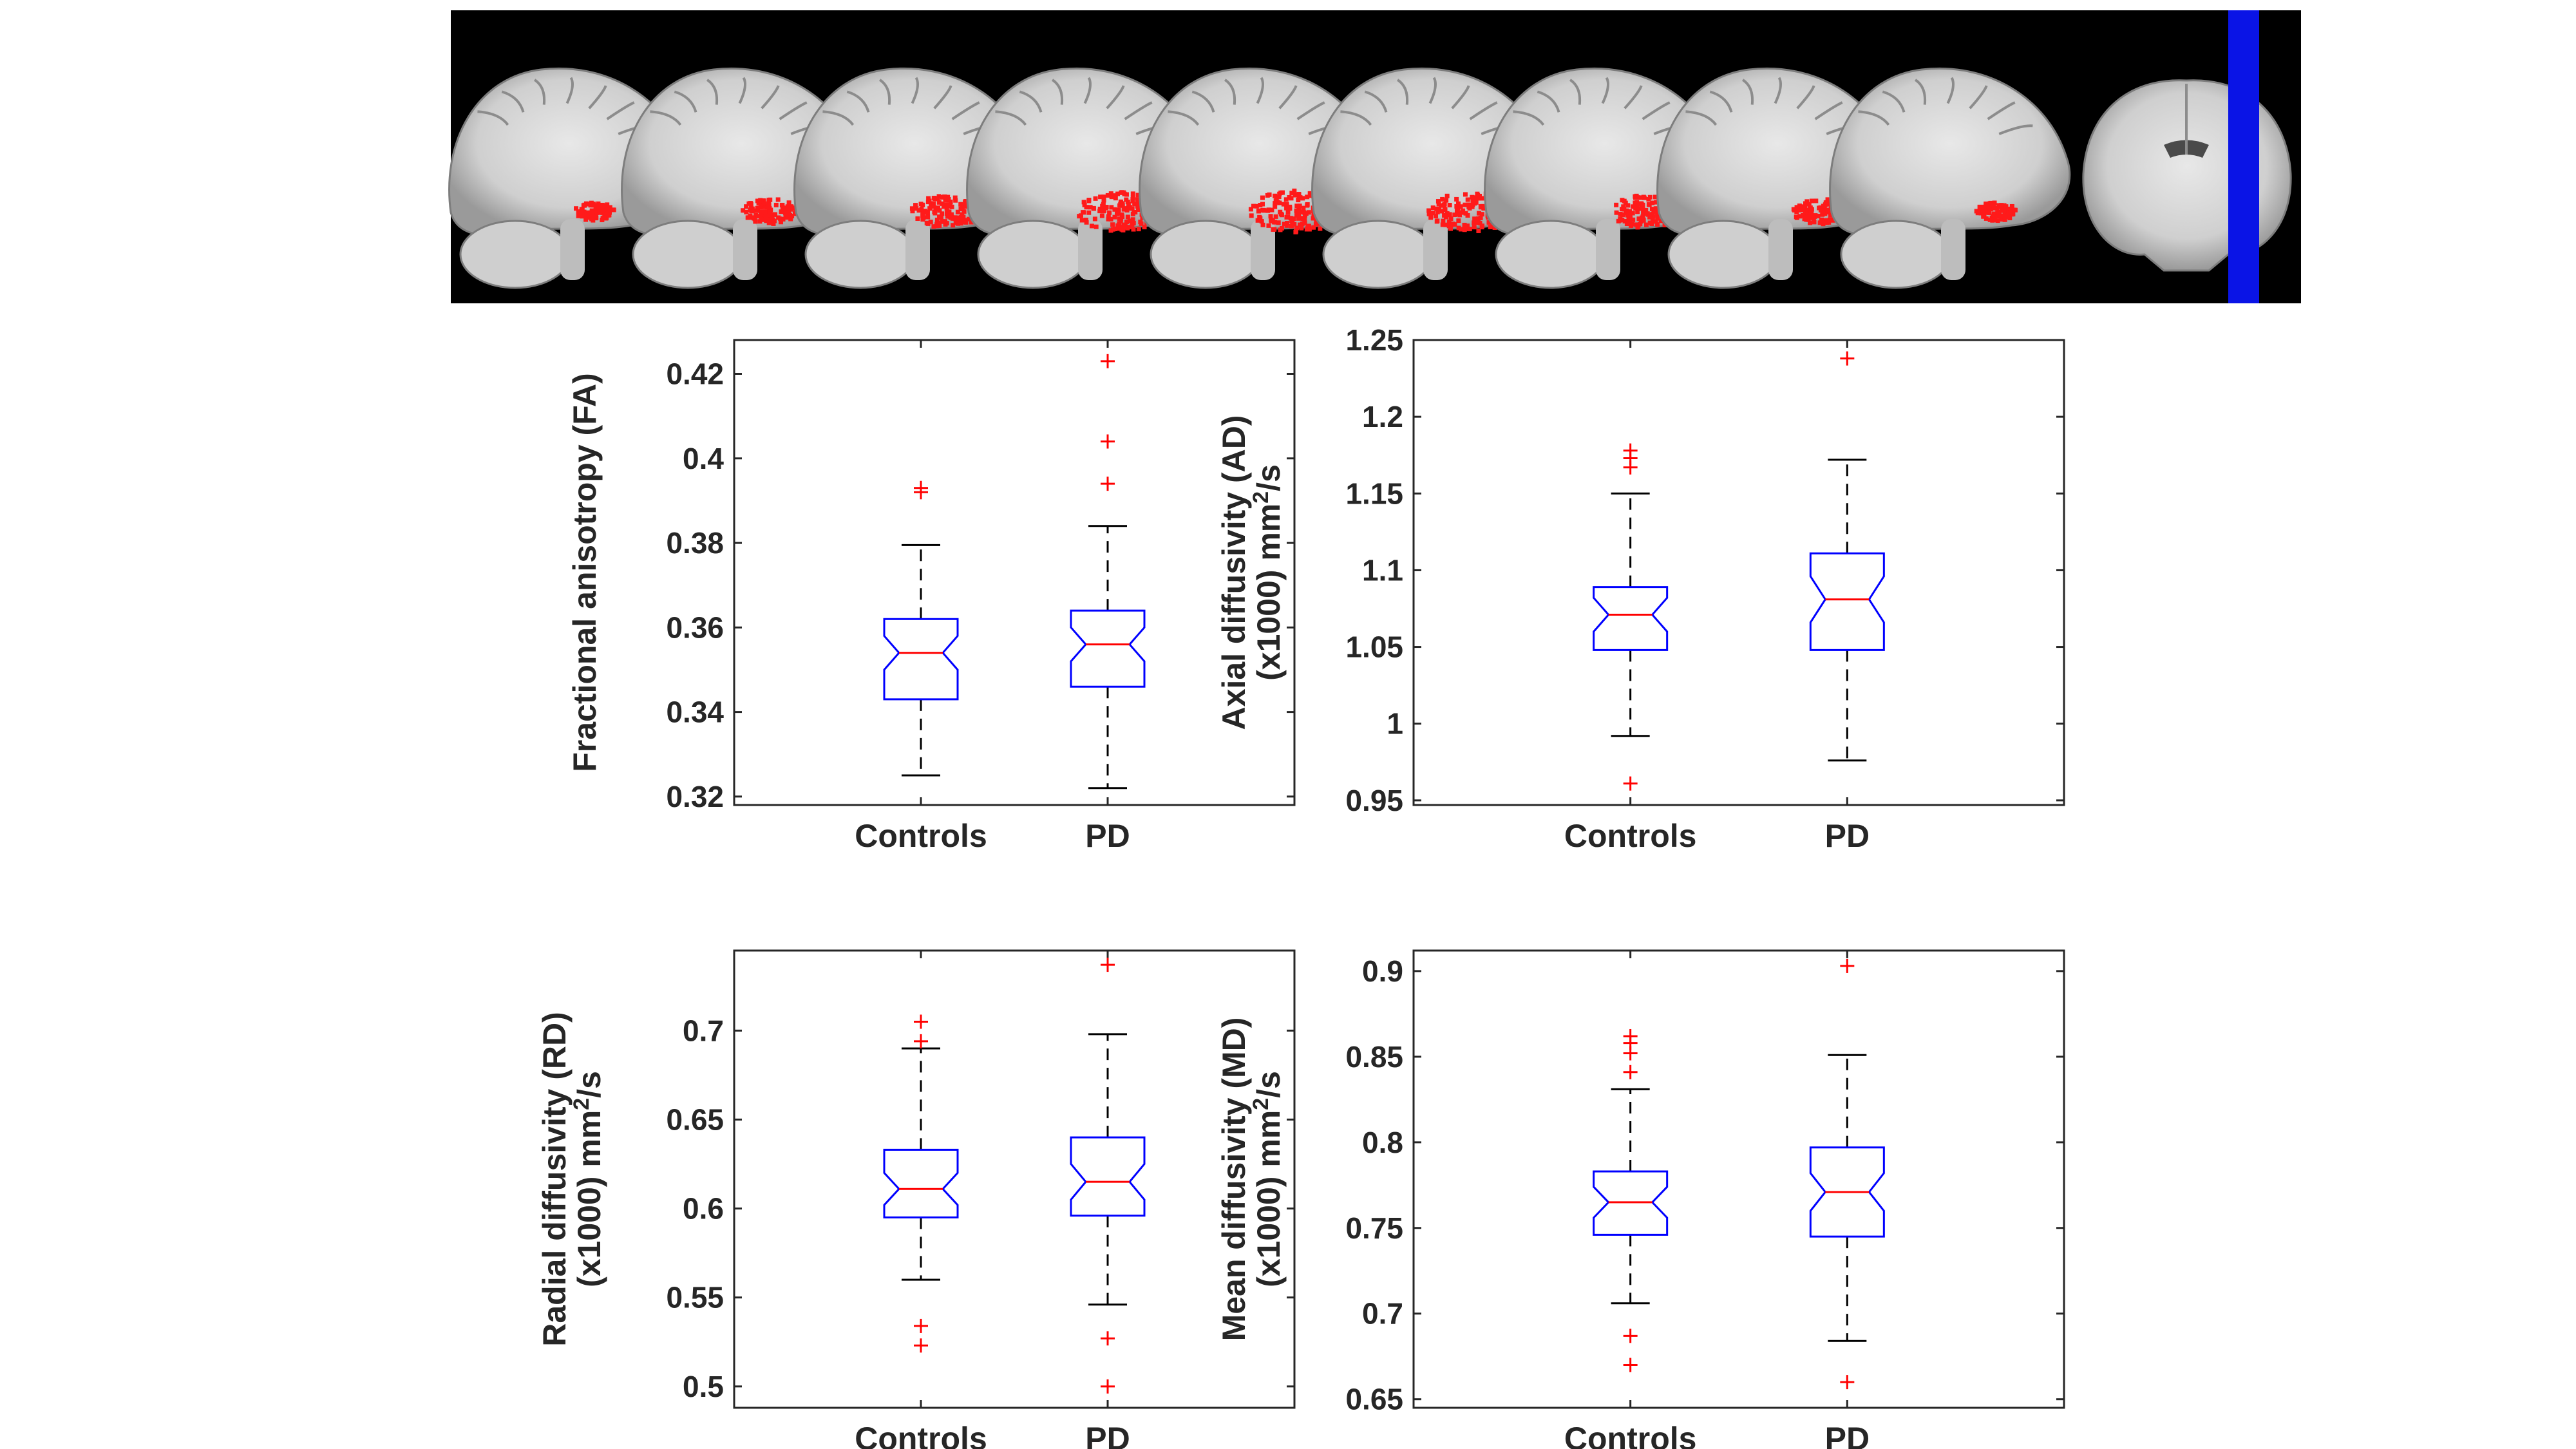 This screenshot has width=2576, height=1449. What do you see at coordinates (1382, 416) in the screenshot?
I see `y-tick-label: 1.2` at bounding box center [1382, 416].